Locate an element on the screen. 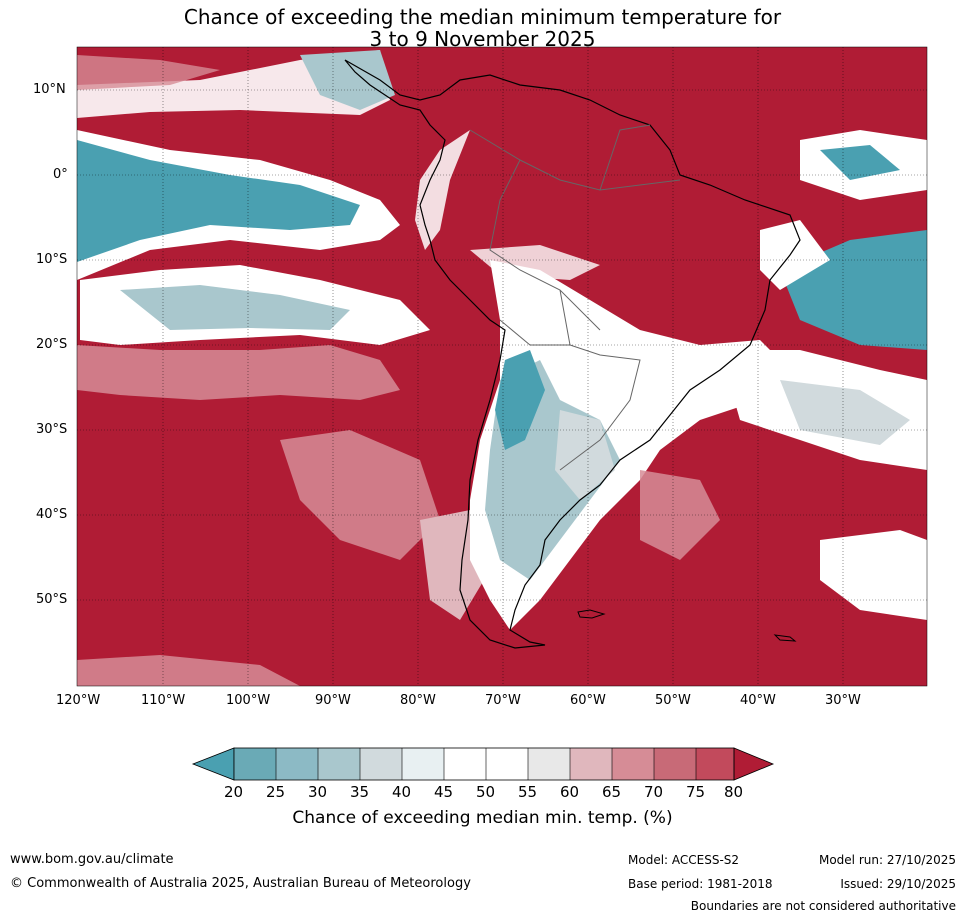  base-period: Base period: 1981-2018 is located at coordinates (700, 884).